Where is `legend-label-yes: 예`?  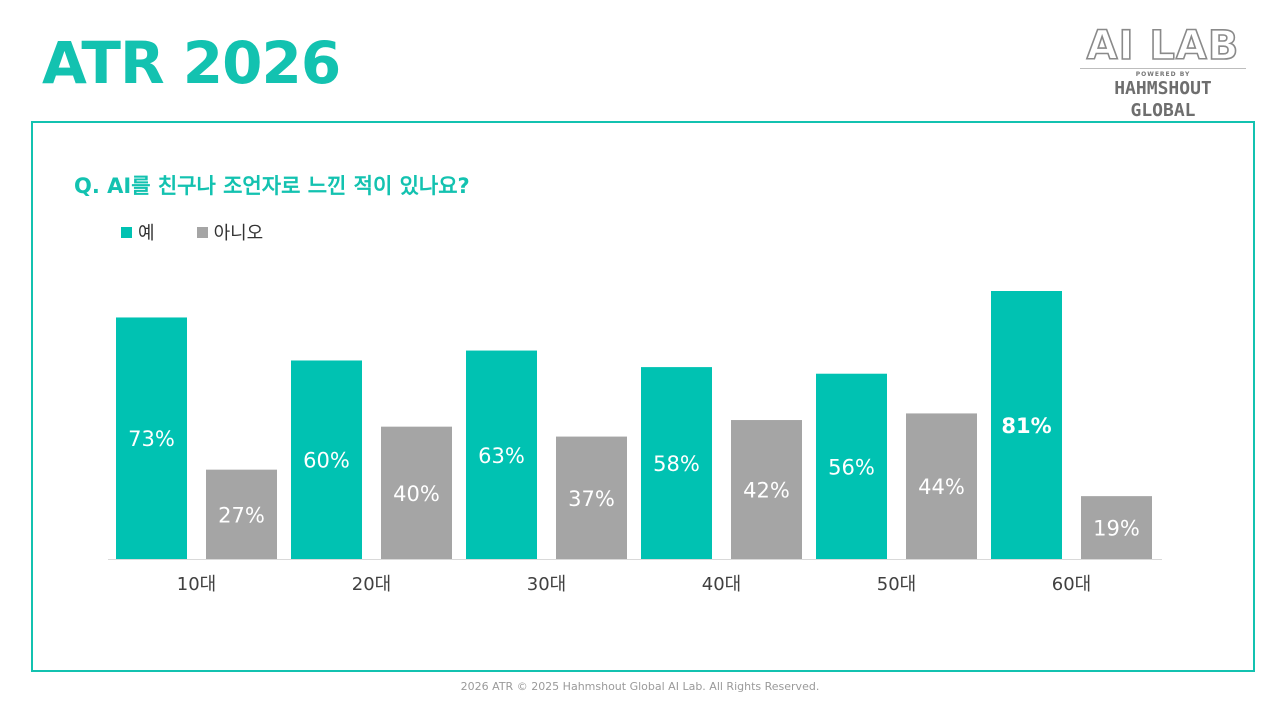
legend-label-yes: 예 is located at coordinates (146, 233).